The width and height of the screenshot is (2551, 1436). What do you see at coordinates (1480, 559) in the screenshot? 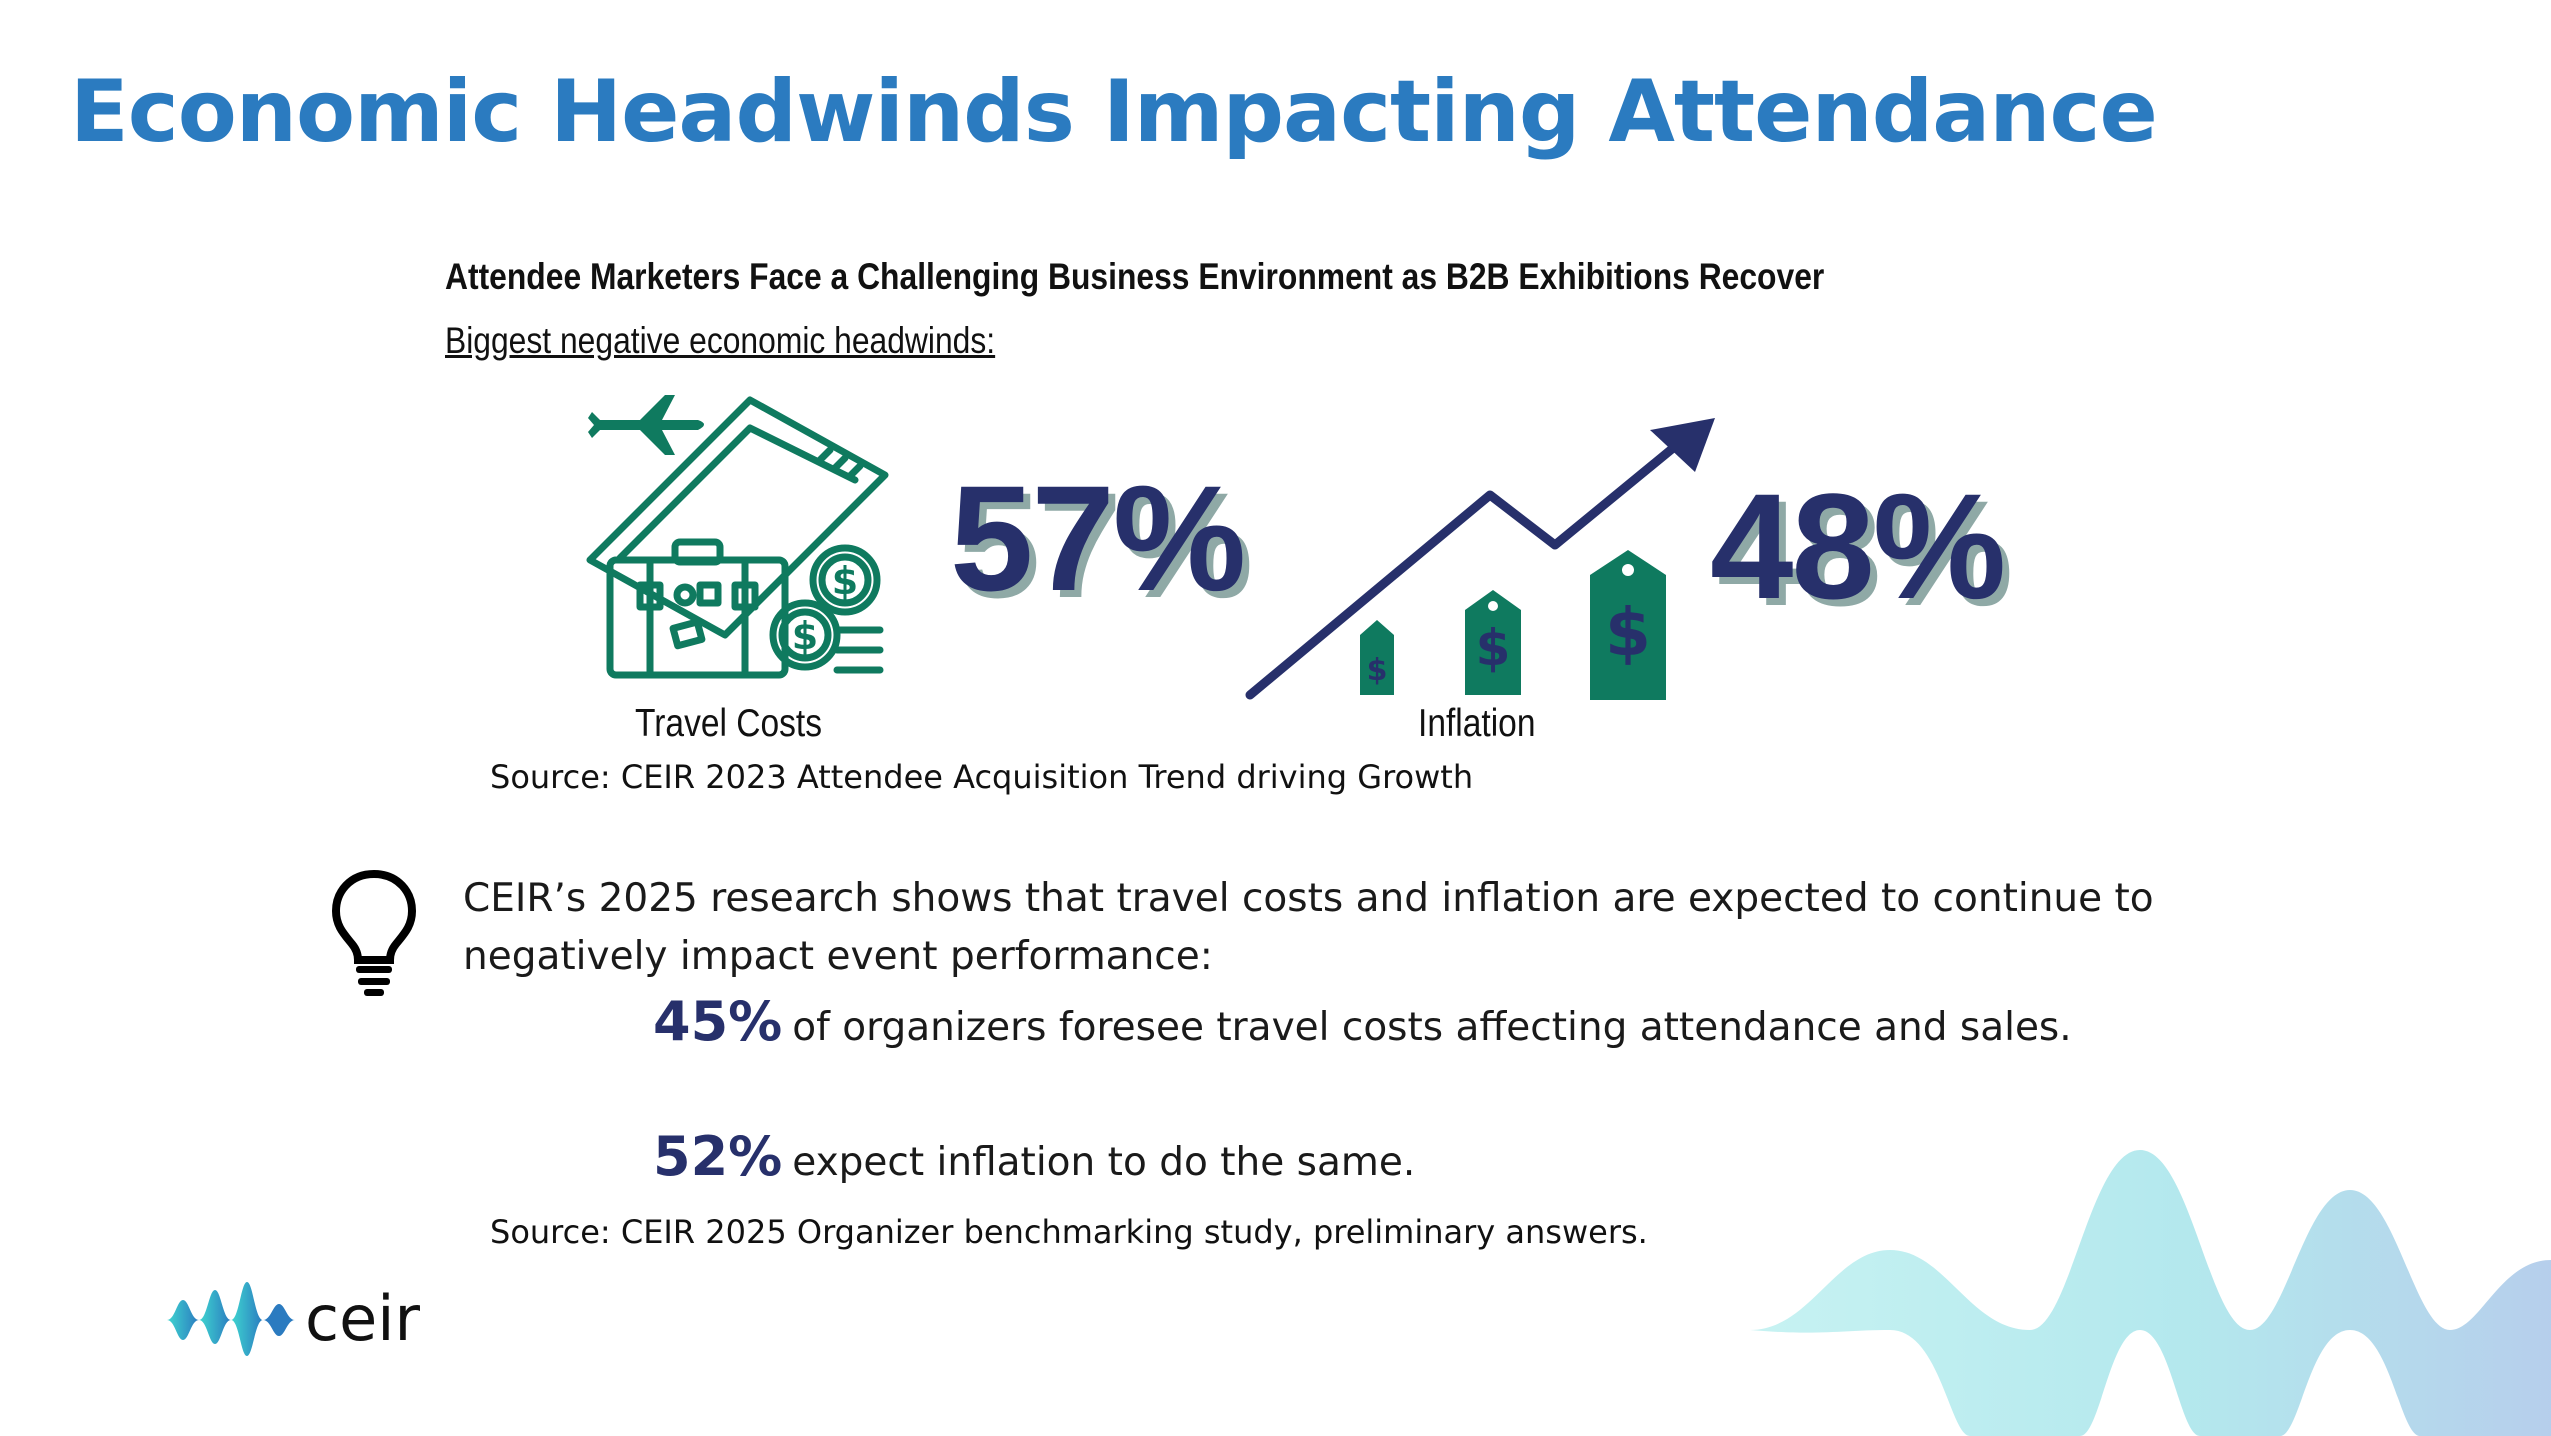
I see `rising-arrow-price-tags-icon: $ $ $` at bounding box center [1480, 559].